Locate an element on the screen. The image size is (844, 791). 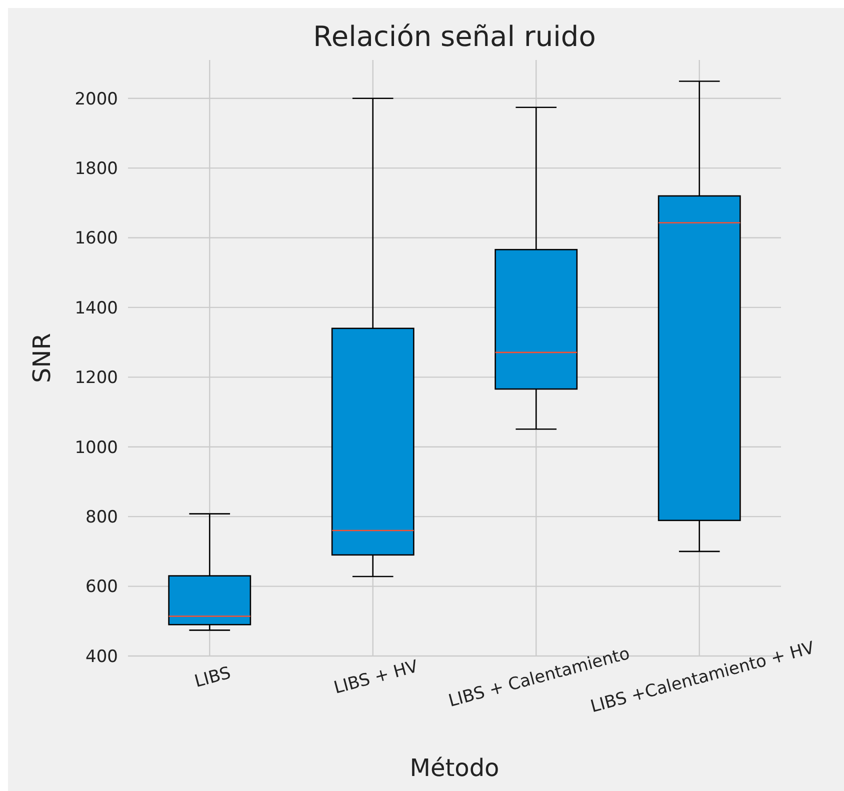
x-tick-label: LIBS is located at coordinates (213, 677).